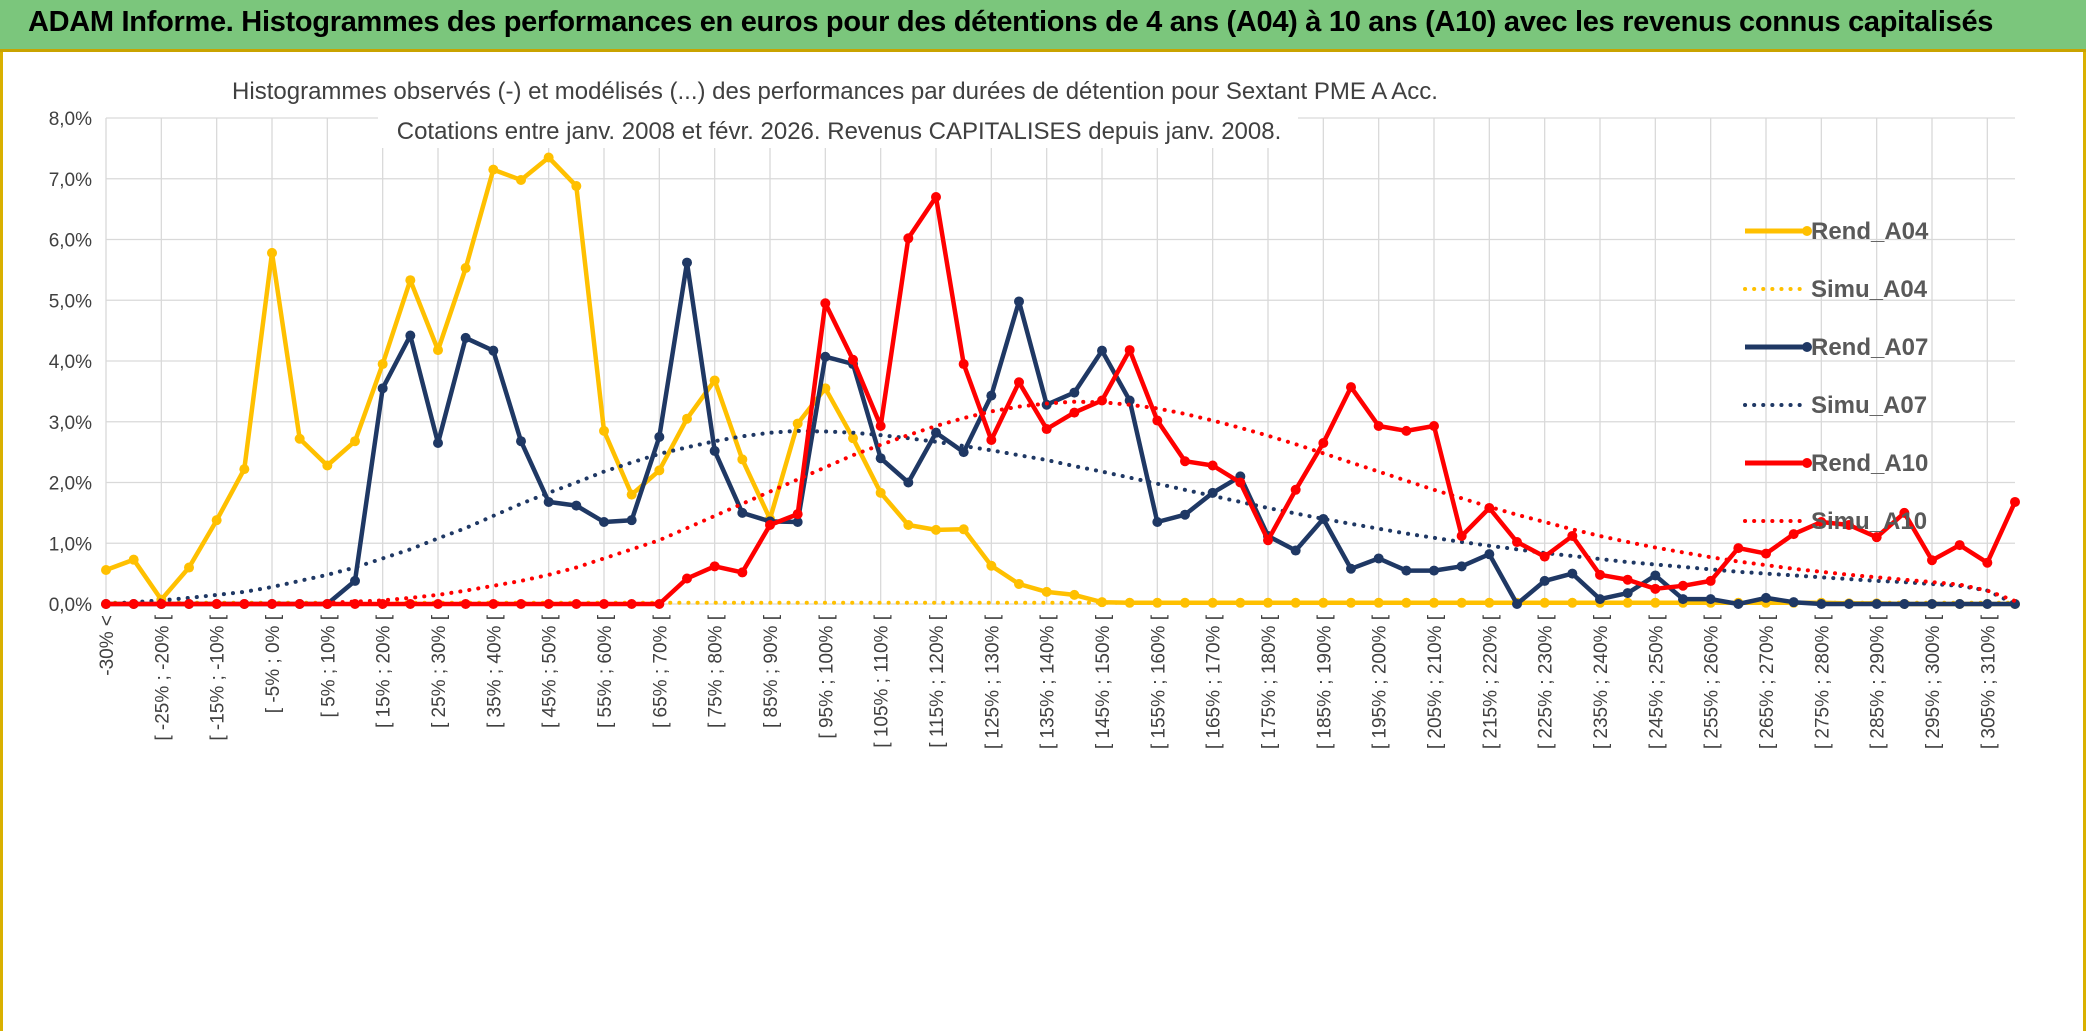 This screenshot has height=1031, width=2086. Describe the element at coordinates (1836, 463) in the screenshot. I see `legend-item-rend-a10: Rend_A10` at that location.